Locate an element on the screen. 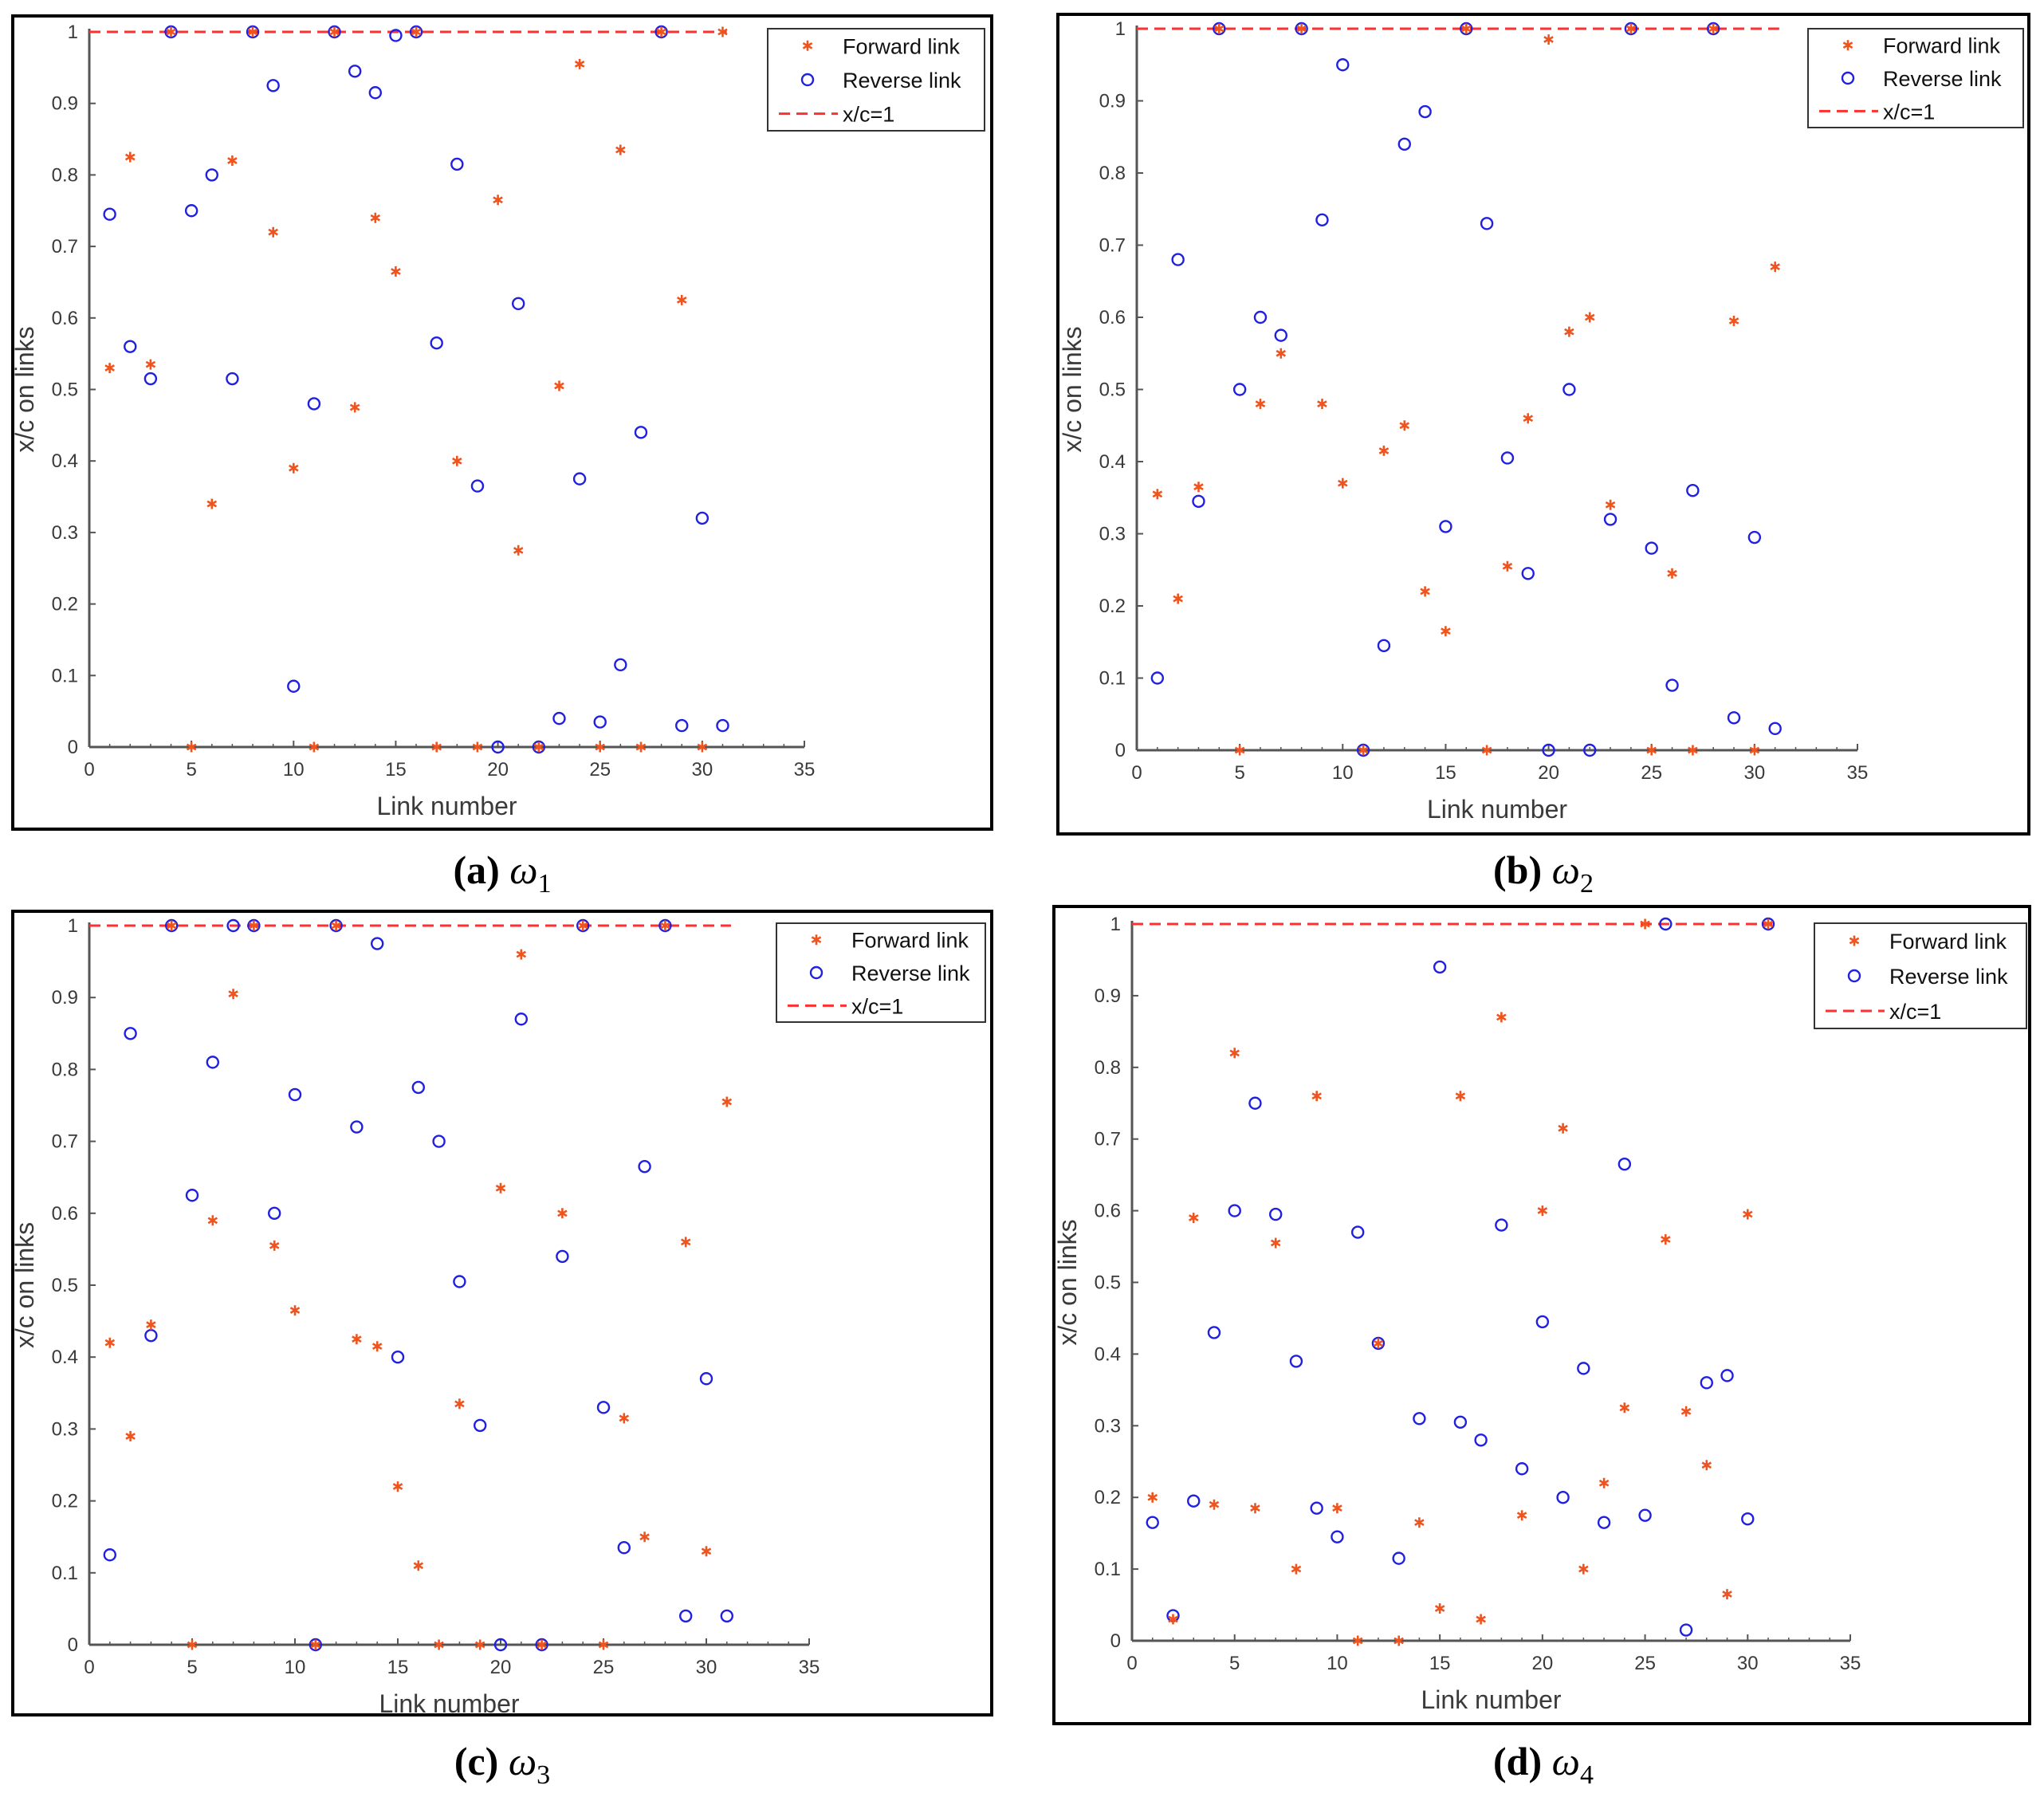  a-y-tick-label: 0.9 is located at coordinates (65, 104).